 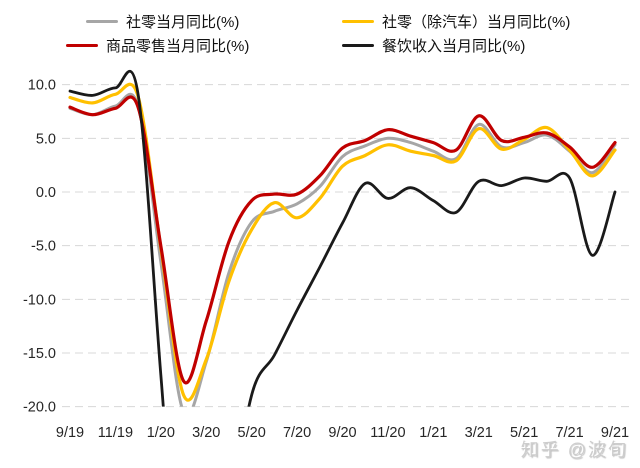 I want to click on y-tick-label: 5.0, so click(x=46, y=139).